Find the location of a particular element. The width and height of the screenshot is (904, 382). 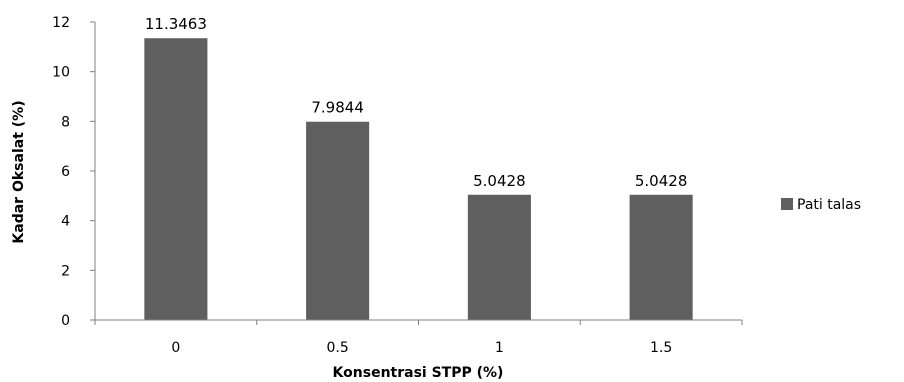

x-tick-label: 0 is located at coordinates (175, 348).